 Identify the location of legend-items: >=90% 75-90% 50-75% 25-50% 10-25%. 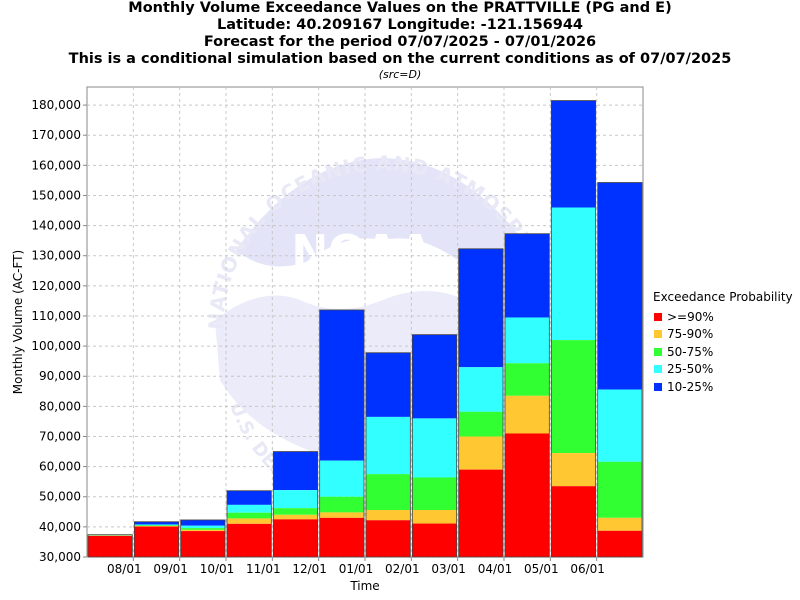
(723, 352).